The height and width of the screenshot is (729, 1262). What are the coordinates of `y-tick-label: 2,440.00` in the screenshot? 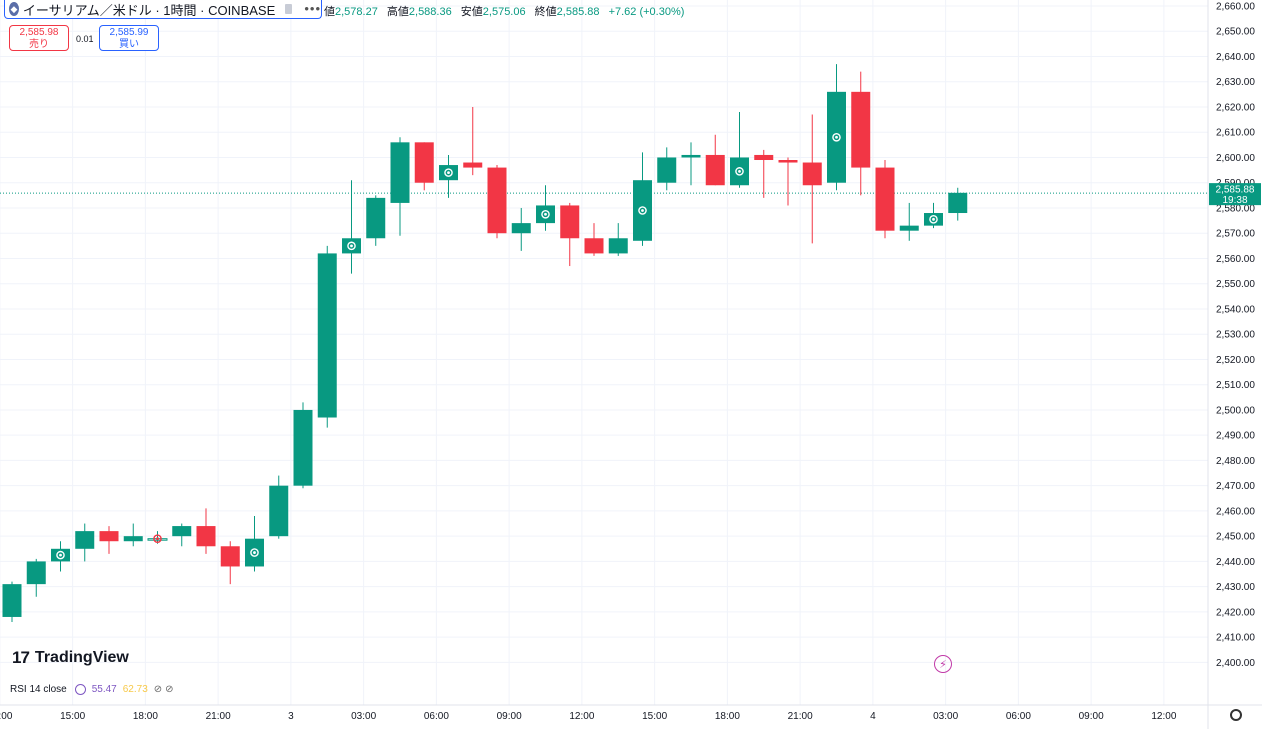 It's located at (1235, 562).